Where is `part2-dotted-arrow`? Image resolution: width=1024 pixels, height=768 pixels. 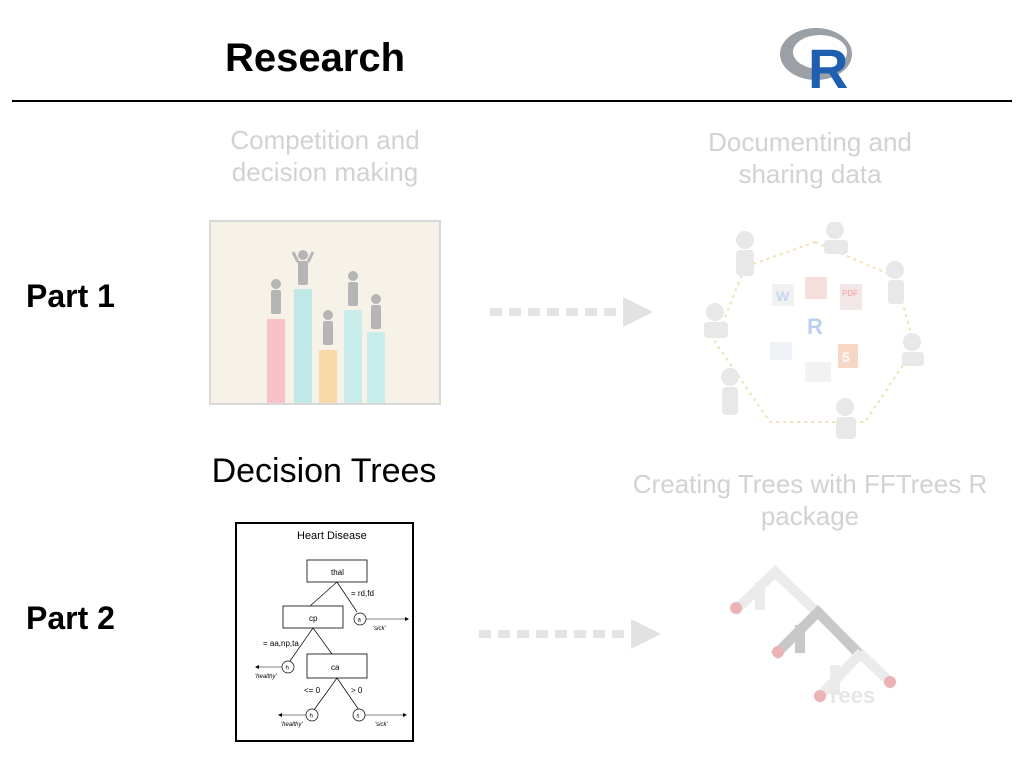
part2-dotted-arrow is located at coordinates (570, 634).